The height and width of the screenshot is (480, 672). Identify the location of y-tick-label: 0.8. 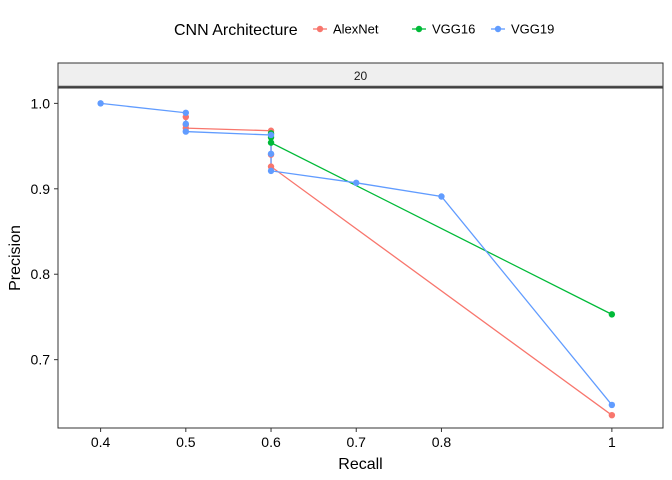
(41, 274).